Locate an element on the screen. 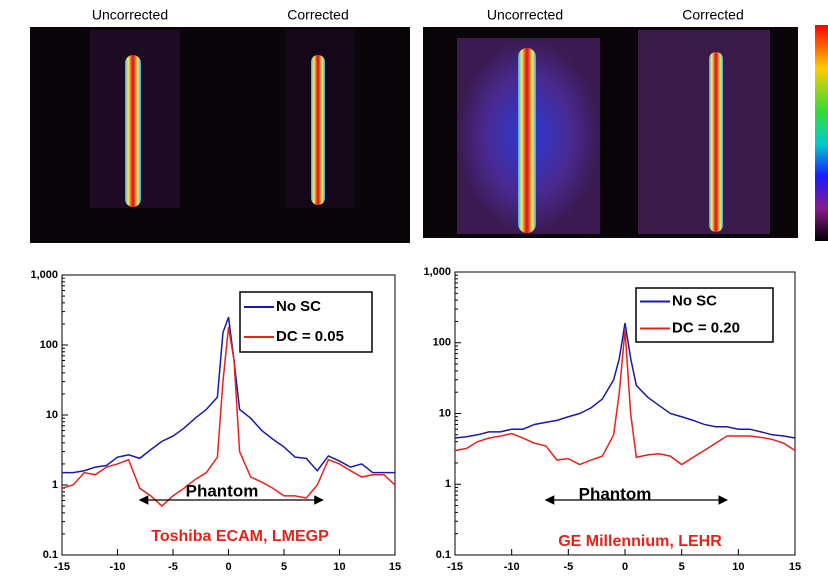 The image size is (828, 583). legend-label: DC = 0.20 is located at coordinates (706, 327).